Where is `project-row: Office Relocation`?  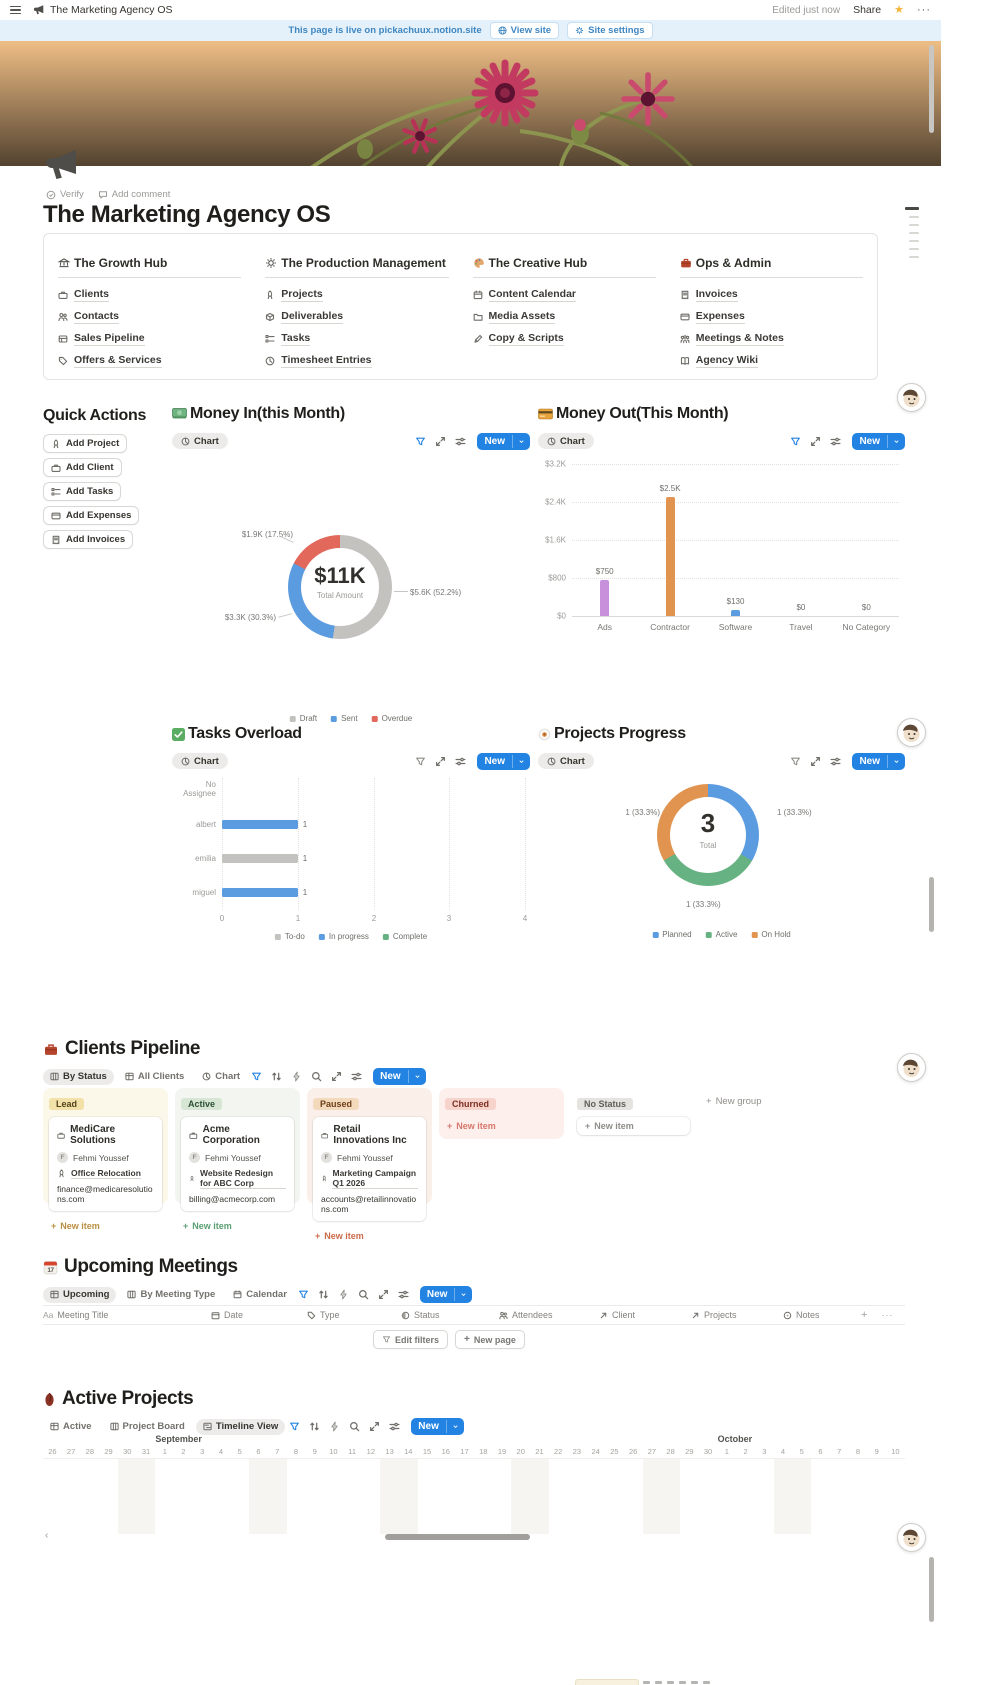
project-row: Office Relocation is located at coordinates (105, 1173).